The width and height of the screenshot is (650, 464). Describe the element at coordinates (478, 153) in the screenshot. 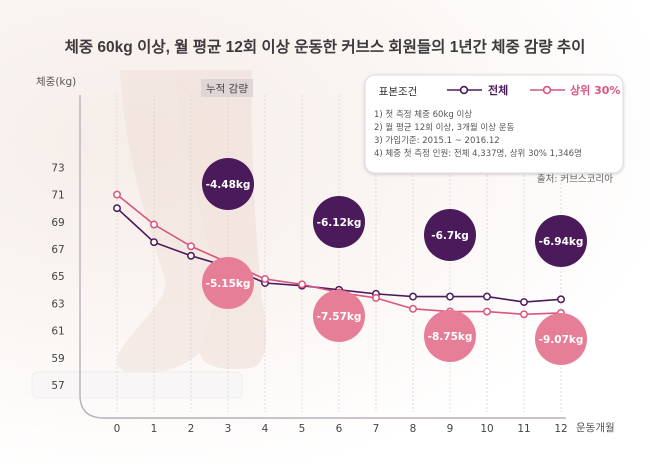

I see `condition-line-4: 4) 체중 첫 측정 인원: 전체 4,337명, 상위 30% 1,346명` at that location.